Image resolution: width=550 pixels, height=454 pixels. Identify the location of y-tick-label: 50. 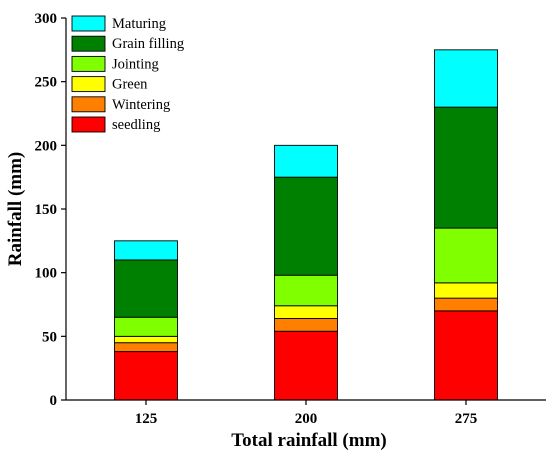
(49, 337).